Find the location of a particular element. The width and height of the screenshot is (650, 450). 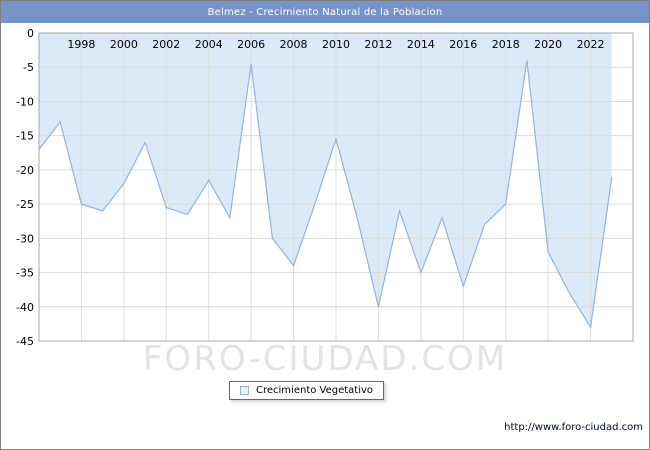

svg-text: 2006 is located at coordinates (251, 44).